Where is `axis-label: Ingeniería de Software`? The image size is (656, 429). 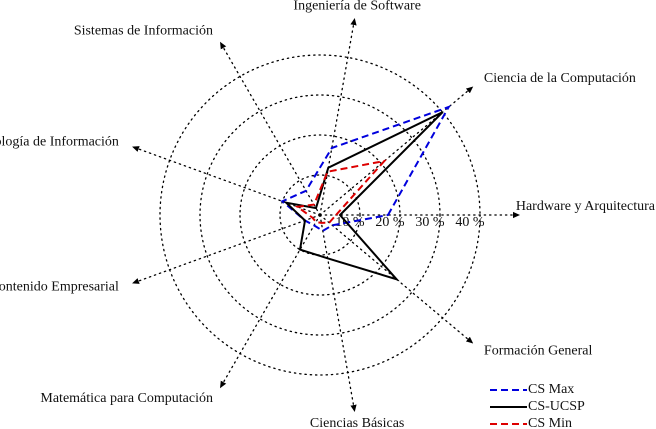 axis-label: Ingeniería de Software is located at coordinates (357, 6).